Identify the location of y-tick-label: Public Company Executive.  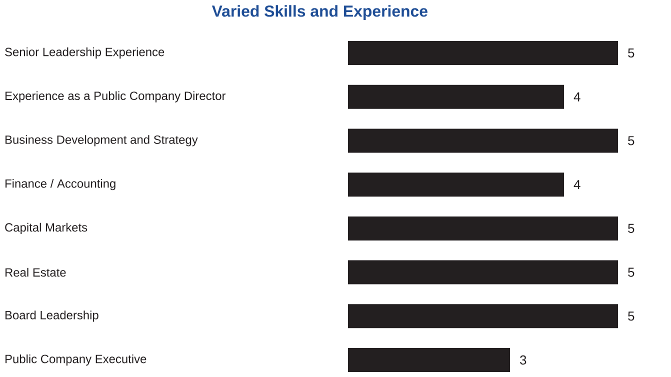
(76, 360).